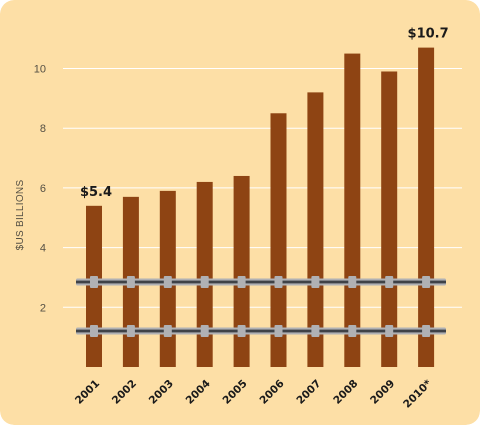 This screenshot has height=425, width=480. I want to click on bar-2006, so click(278, 240).